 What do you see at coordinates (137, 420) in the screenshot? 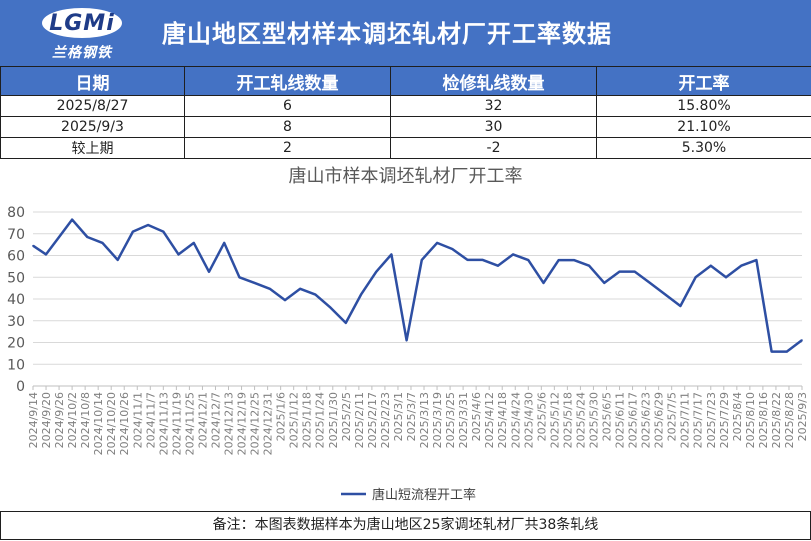
I see `x-tick-label: 2024/11/1` at bounding box center [137, 420].